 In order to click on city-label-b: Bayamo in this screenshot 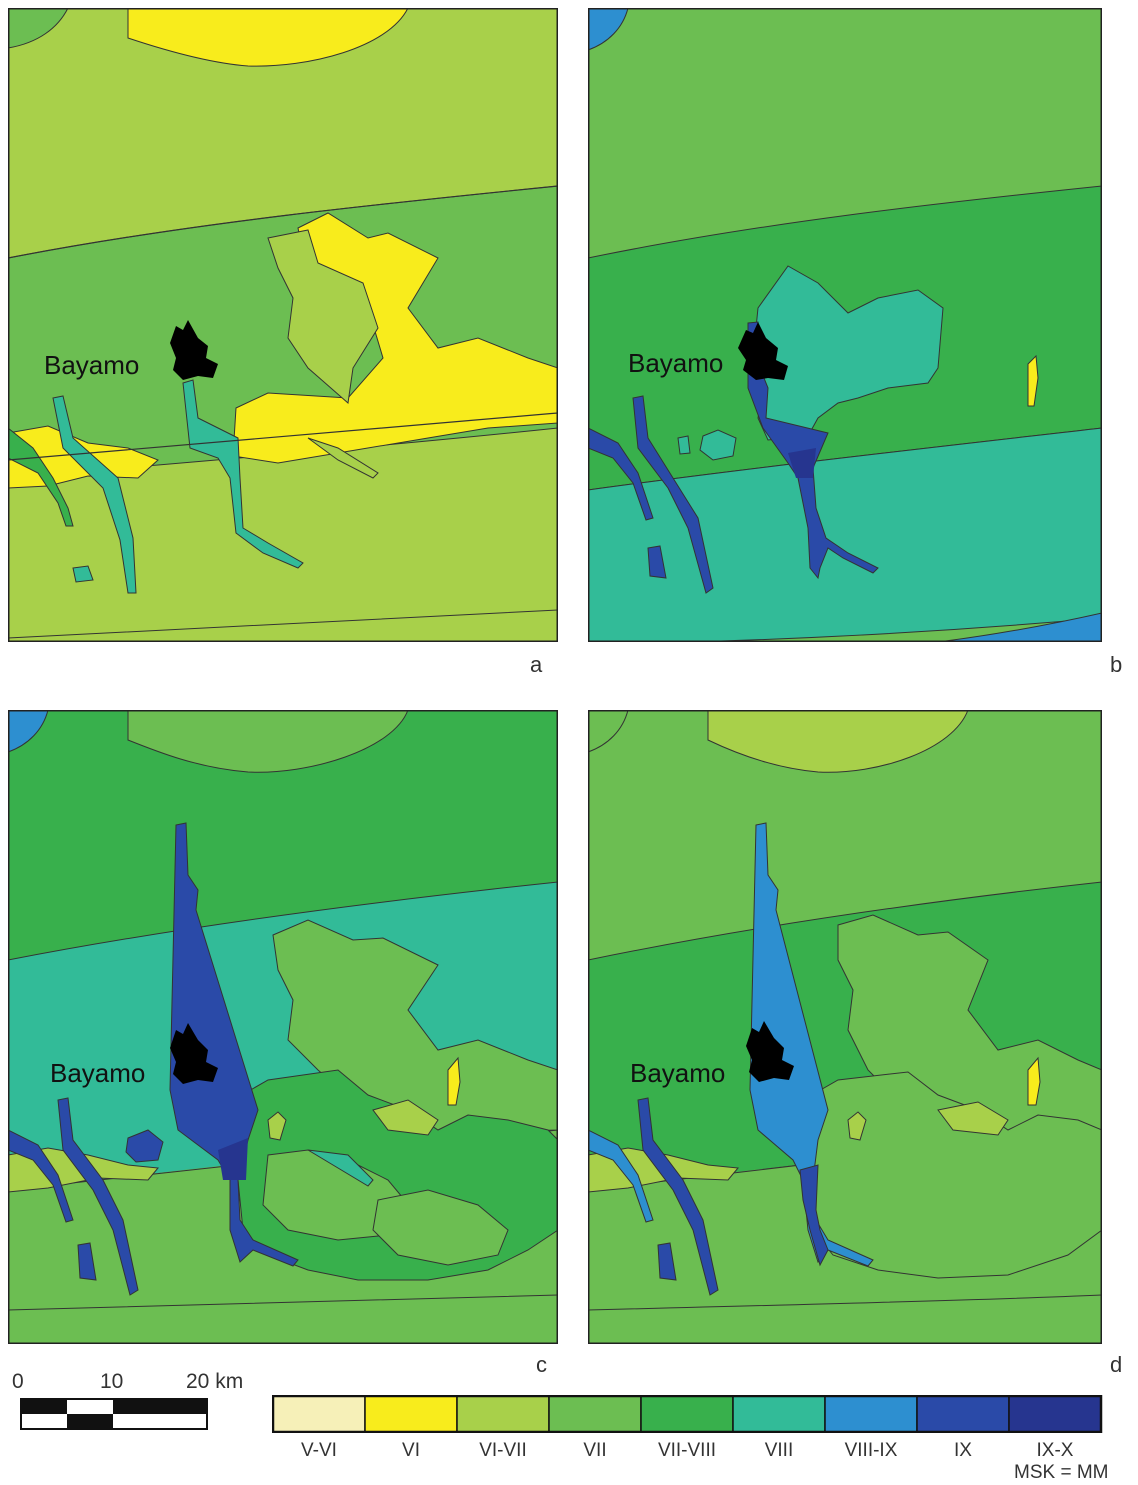, I will do `click(675, 363)`.